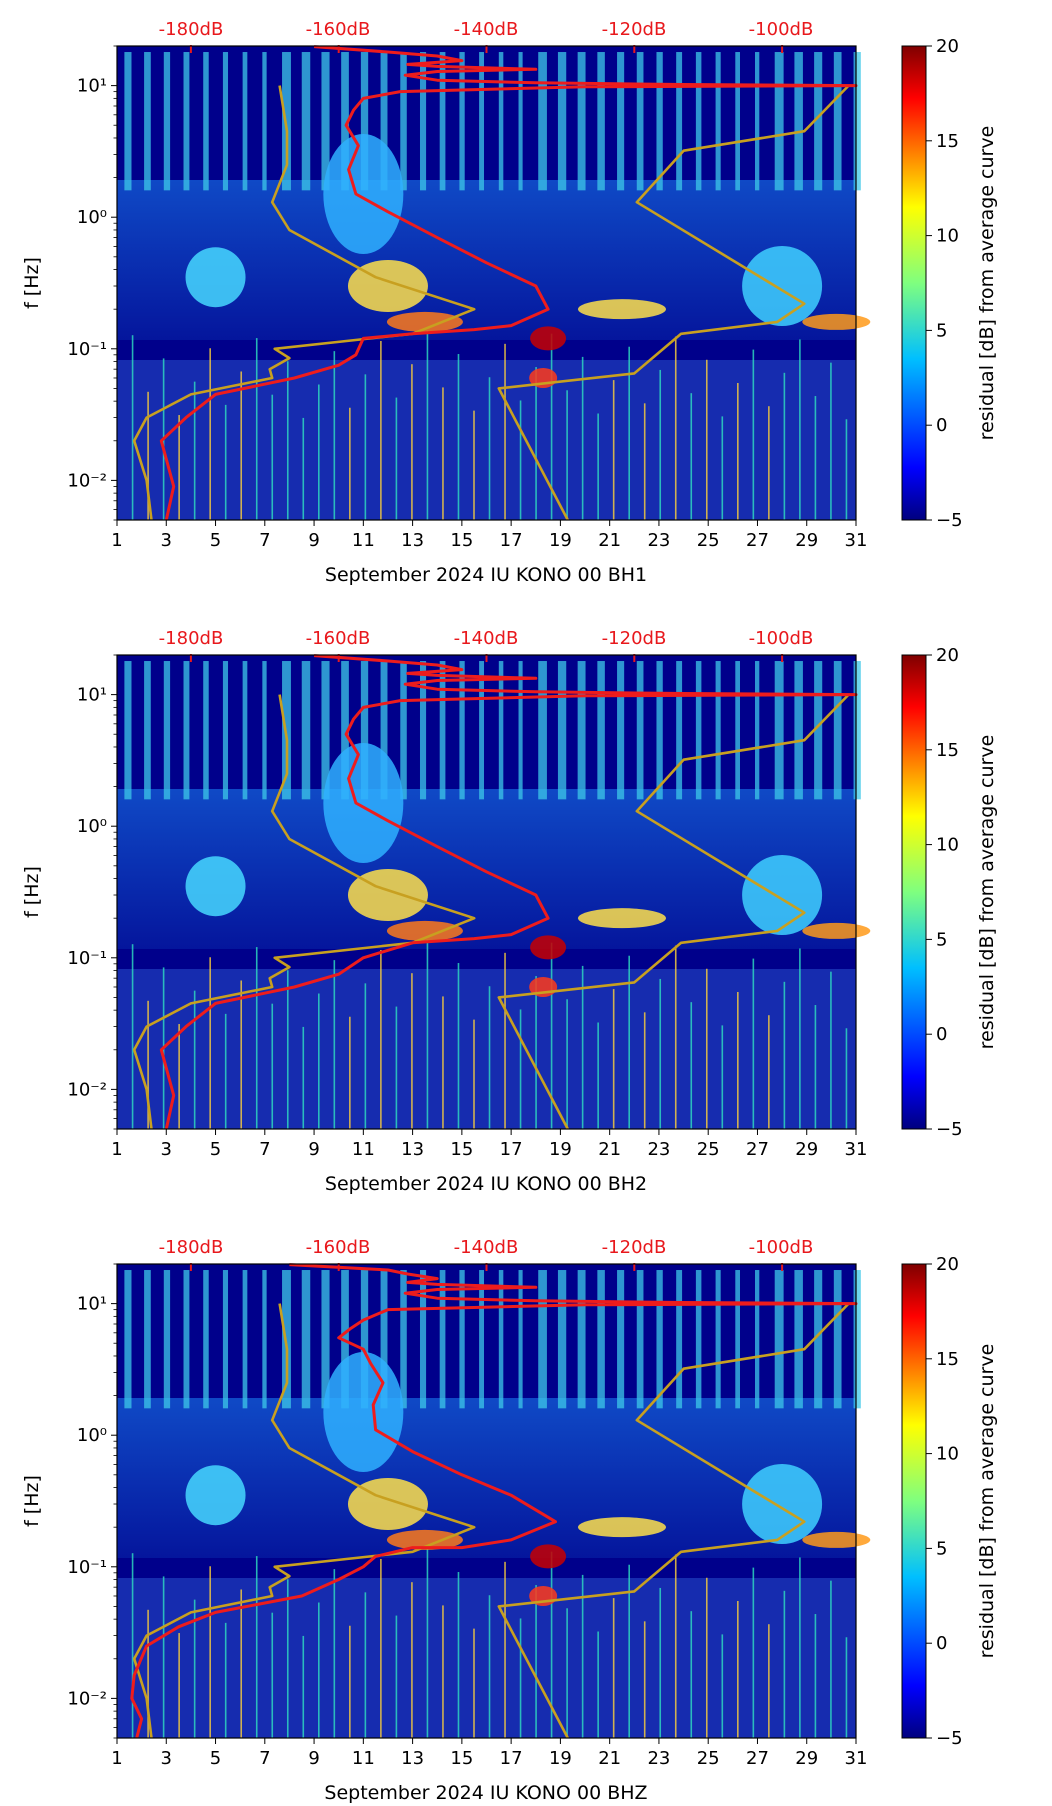  Describe the element at coordinates (941, 1643) in the screenshot. I see `colorbar-tick-label: 0` at that location.